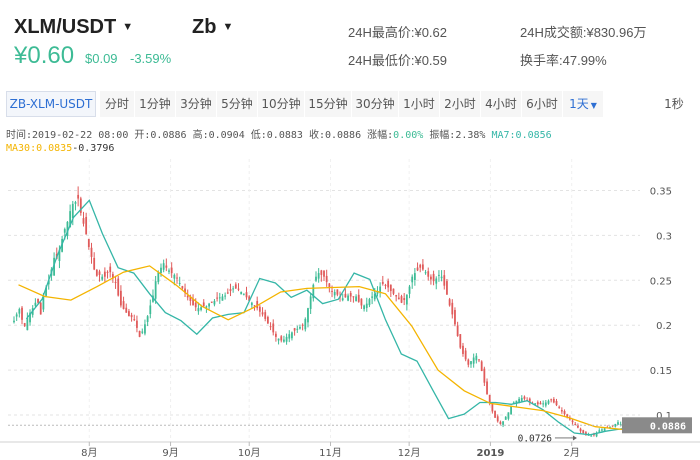  What do you see at coordinates (89, 453) in the screenshot?
I see `x-tick-label: 8月` at bounding box center [89, 453].